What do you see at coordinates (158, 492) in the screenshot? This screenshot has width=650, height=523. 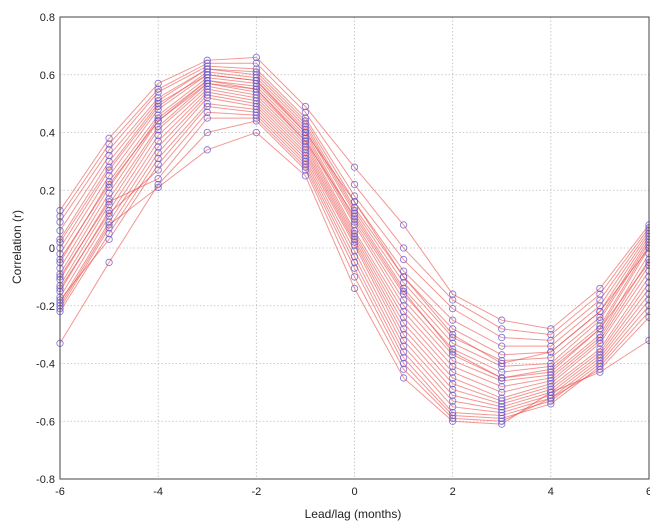 I see `x-tick-label: -4` at bounding box center [158, 492].